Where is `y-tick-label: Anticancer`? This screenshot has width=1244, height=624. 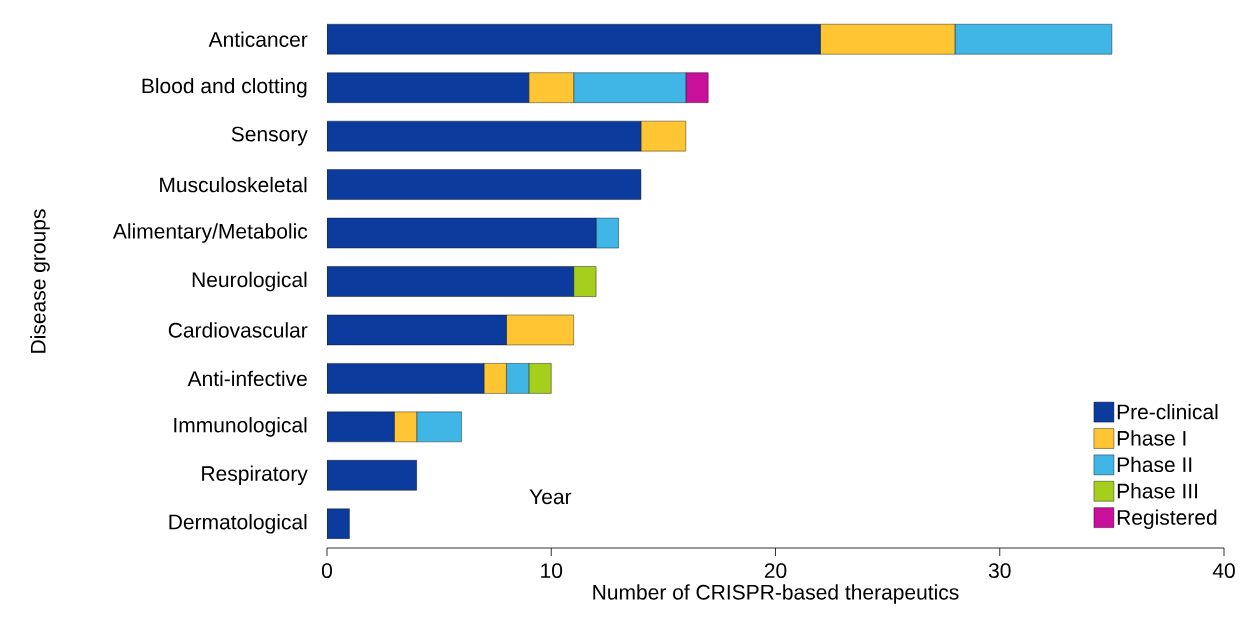 y-tick-label: Anticancer is located at coordinates (258, 39).